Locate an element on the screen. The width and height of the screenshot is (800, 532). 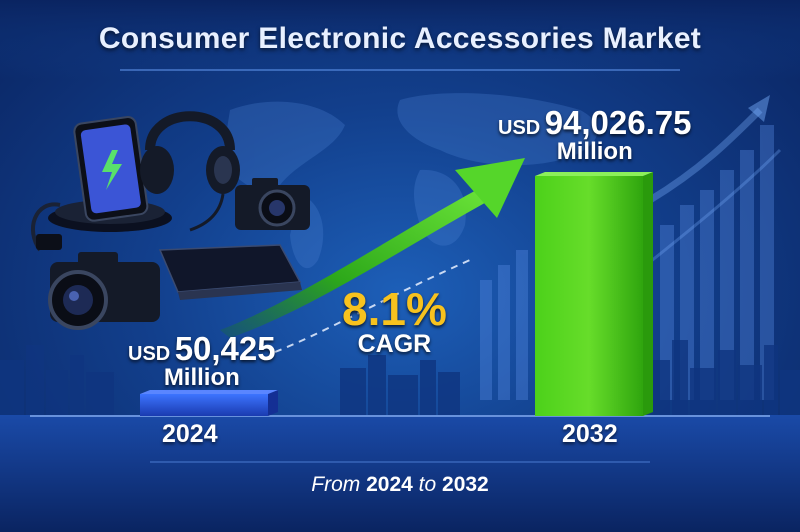
bar-2032 is located at coordinates (589, 296).